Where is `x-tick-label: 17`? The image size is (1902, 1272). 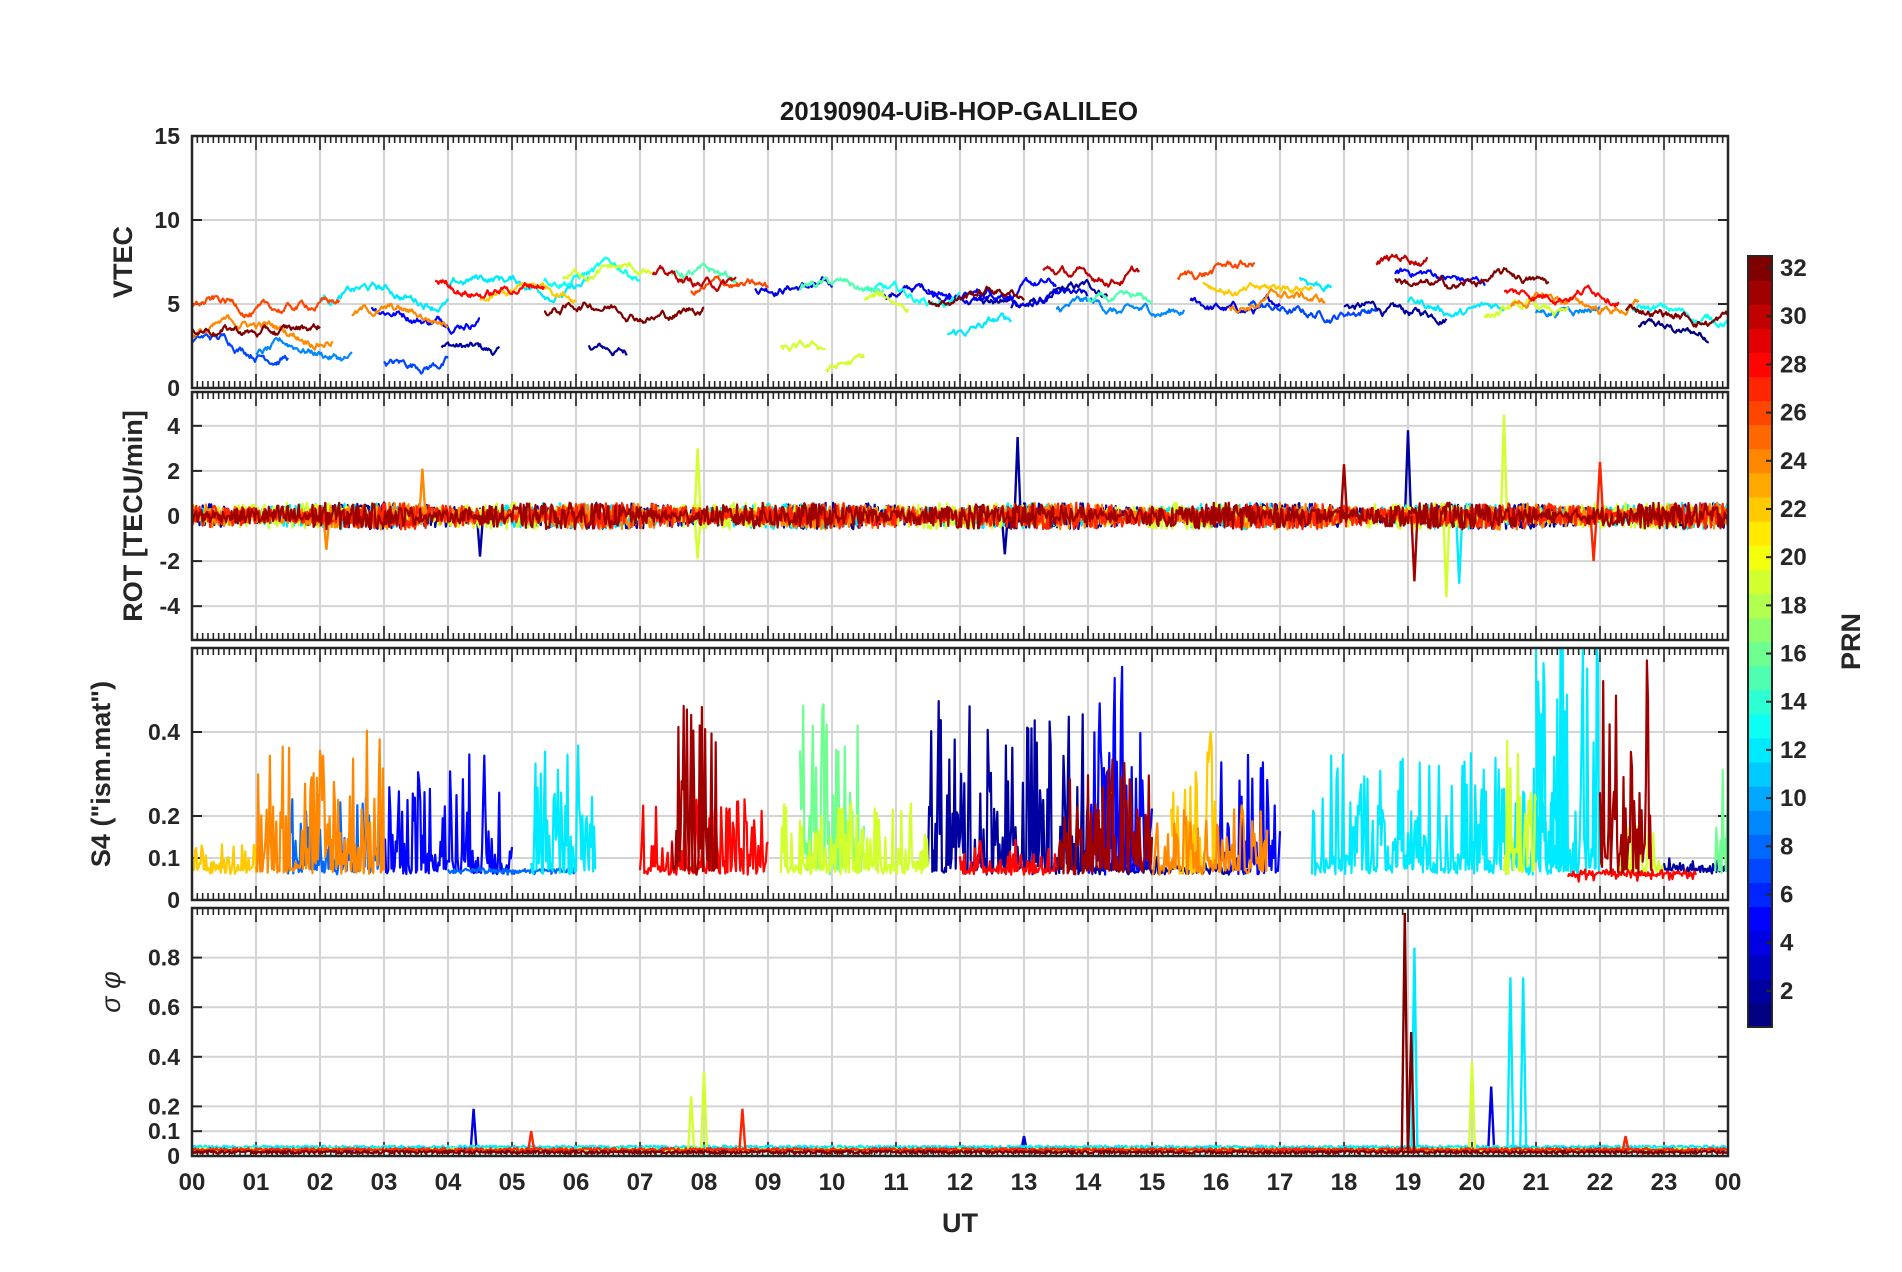 x-tick-label: 17 is located at coordinates (1280, 1182).